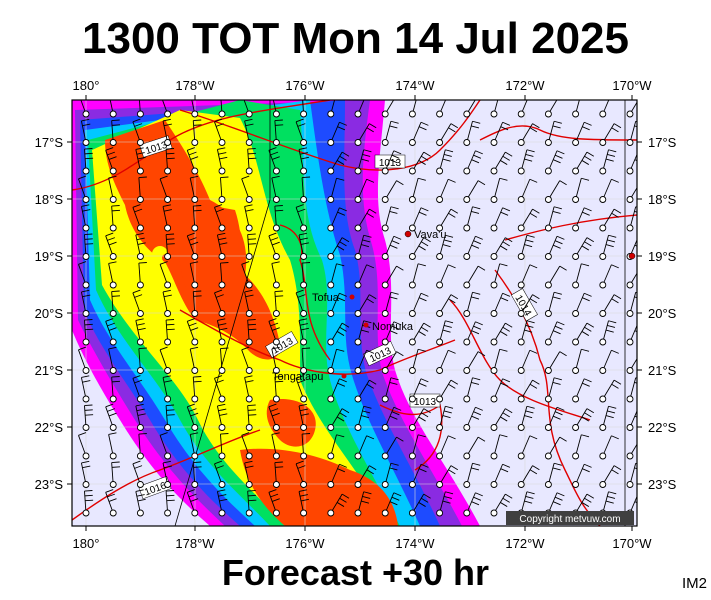  What do you see at coordinates (662, 256) in the screenshot?
I see `lat-label: 19°S` at bounding box center [662, 256].